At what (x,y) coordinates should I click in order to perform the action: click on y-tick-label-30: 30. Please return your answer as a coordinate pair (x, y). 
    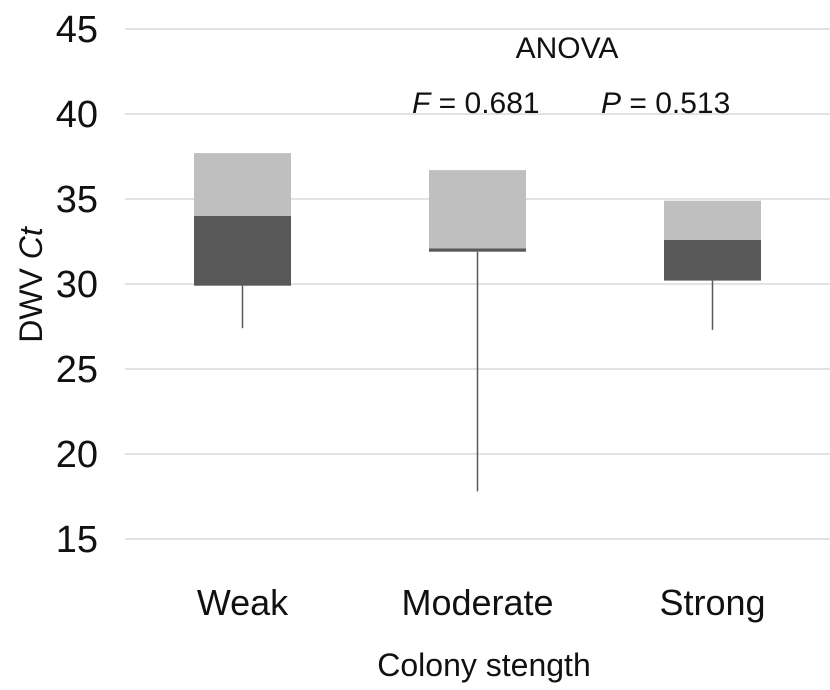
    Looking at the image, I should click on (77, 285).